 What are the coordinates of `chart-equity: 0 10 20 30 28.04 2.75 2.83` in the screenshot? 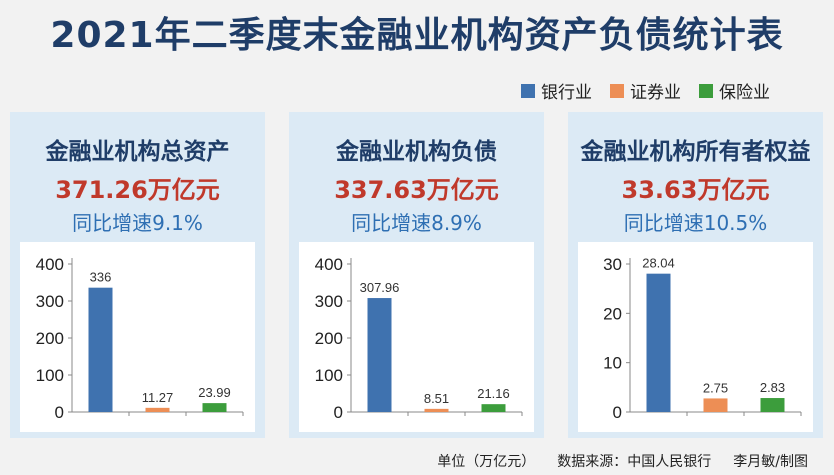 It's located at (695, 337).